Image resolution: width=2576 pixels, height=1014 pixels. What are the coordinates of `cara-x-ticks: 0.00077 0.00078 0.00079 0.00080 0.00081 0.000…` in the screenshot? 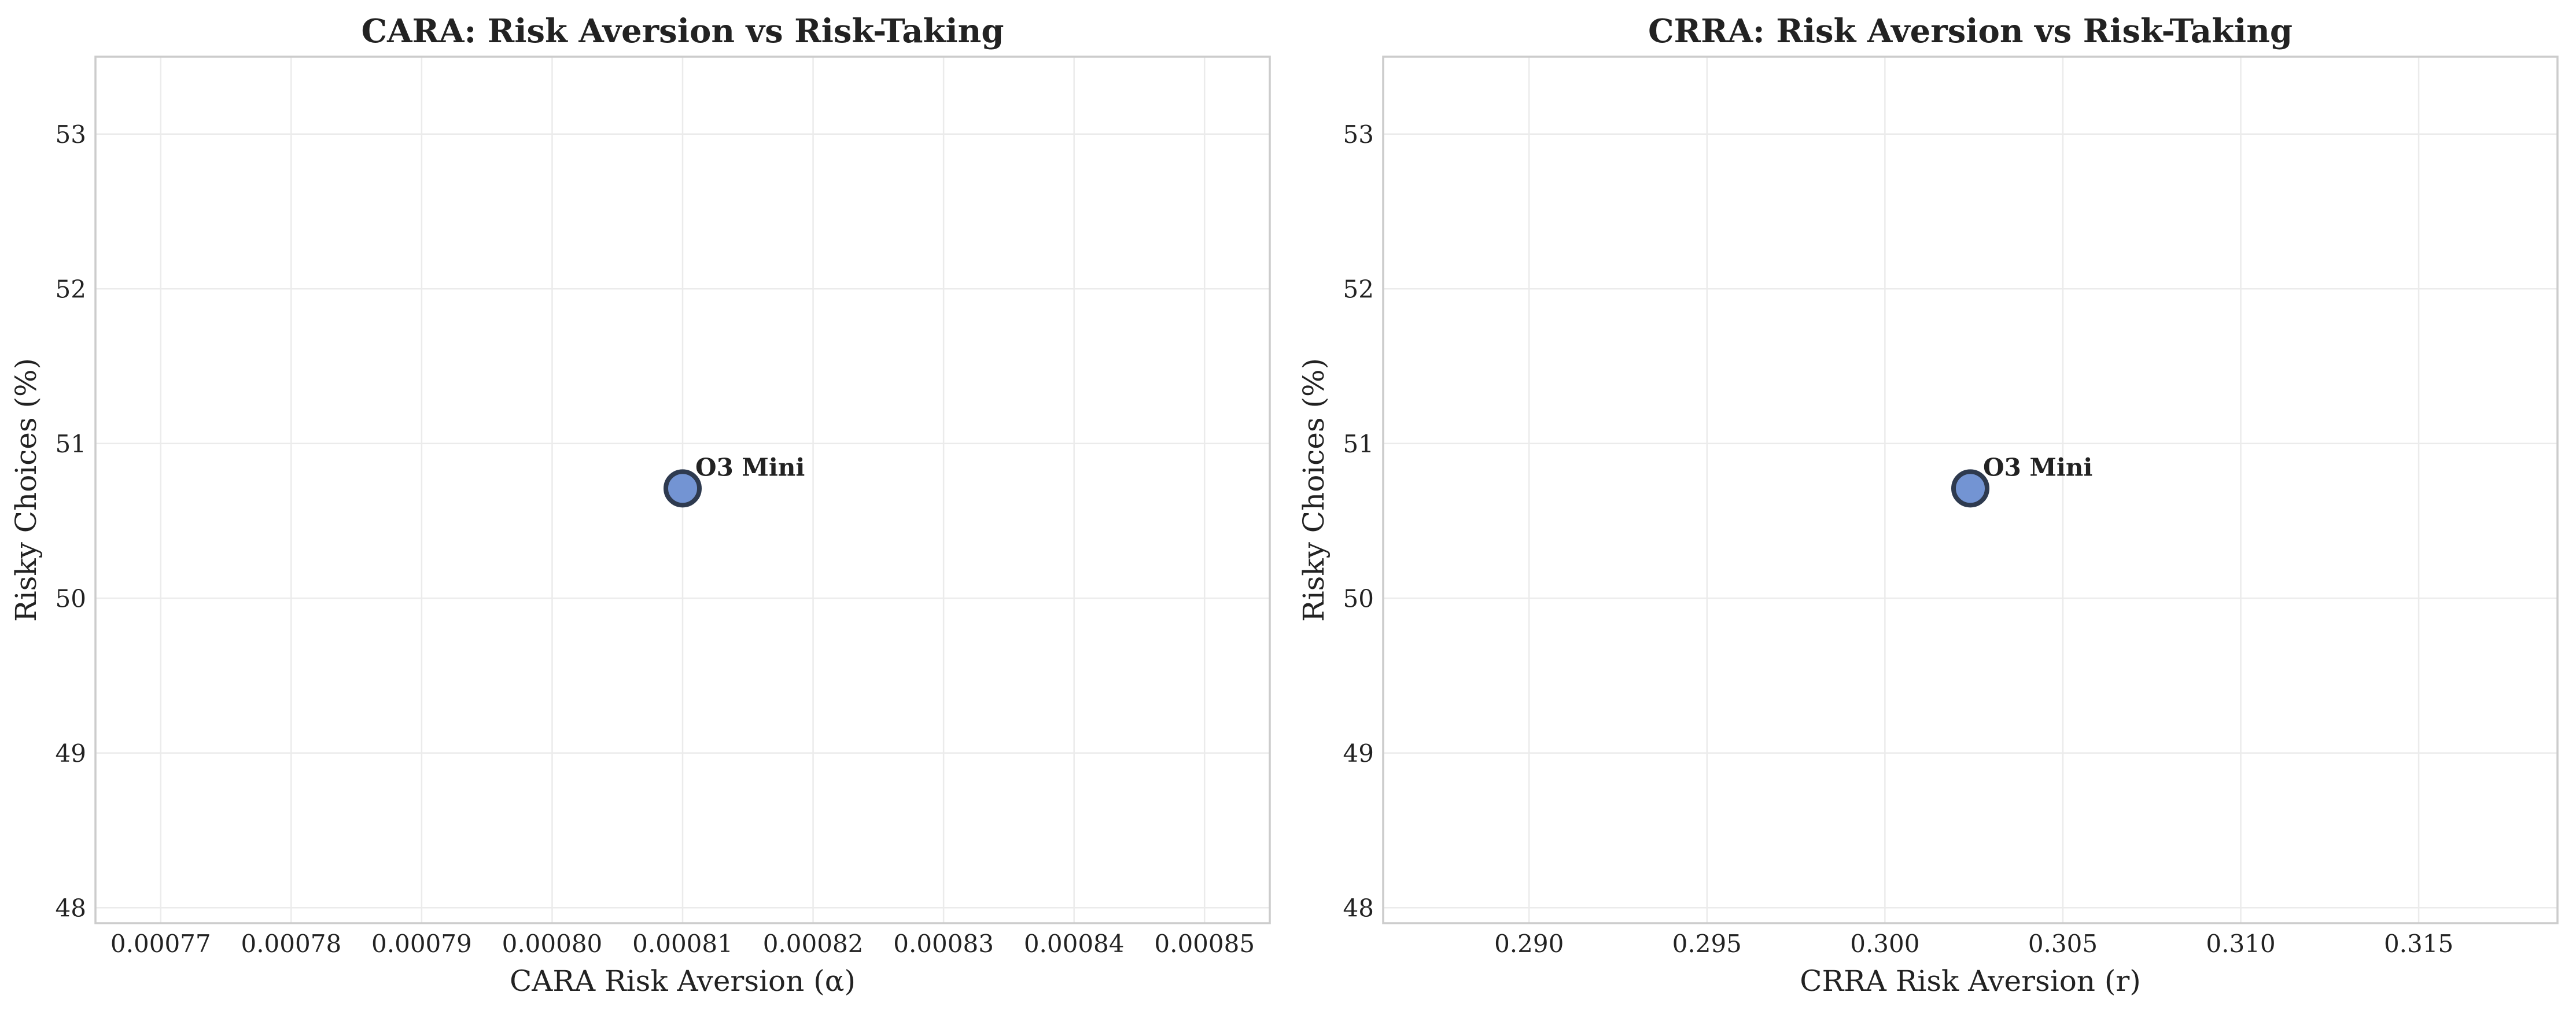 It's located at (682, 944).